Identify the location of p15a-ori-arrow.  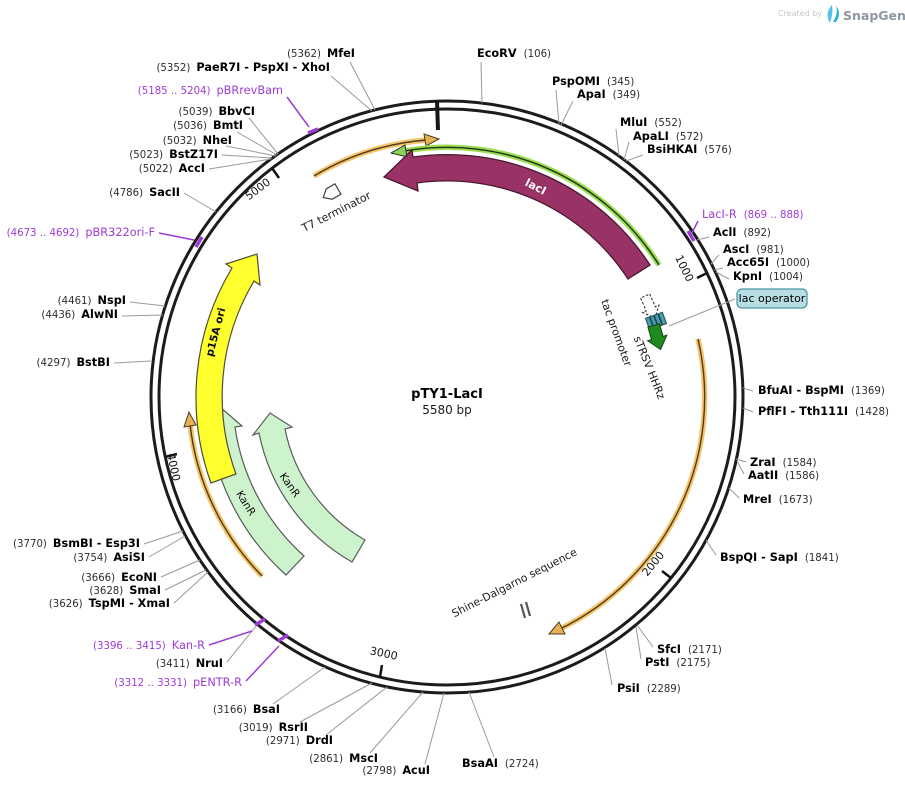
(228, 368).